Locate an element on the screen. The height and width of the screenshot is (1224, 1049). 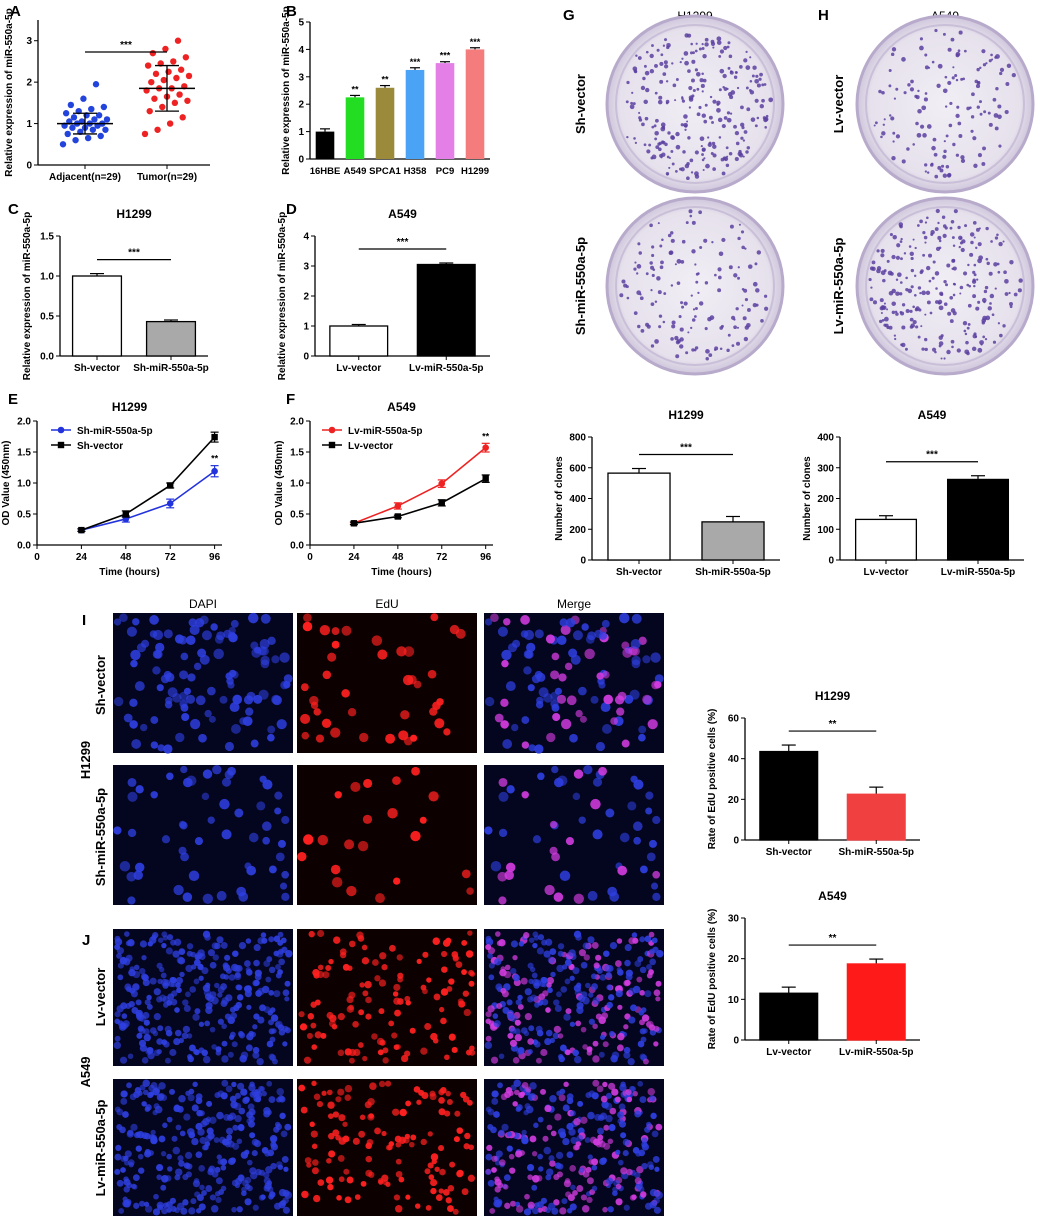
y-axis-label: OD Value (450nm) is located at coordinates (6, 482).